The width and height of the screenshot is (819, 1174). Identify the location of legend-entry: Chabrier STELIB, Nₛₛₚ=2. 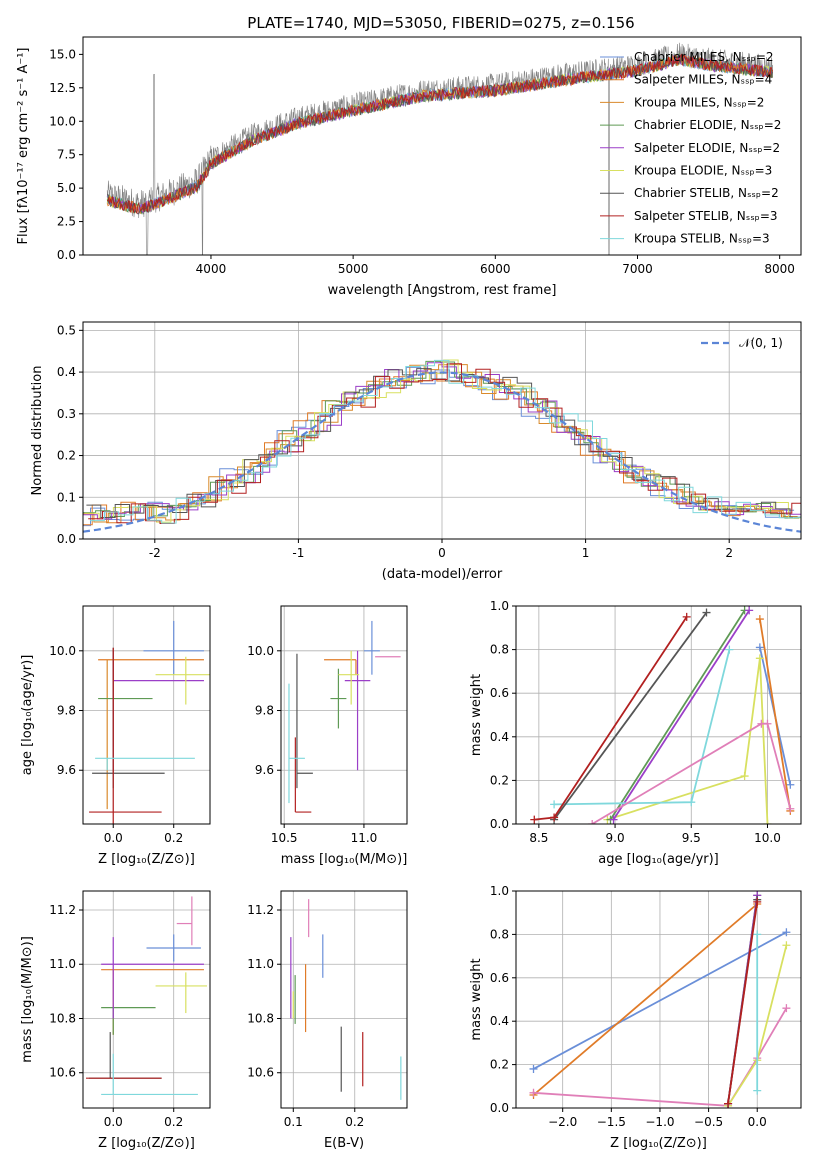
(706, 193).